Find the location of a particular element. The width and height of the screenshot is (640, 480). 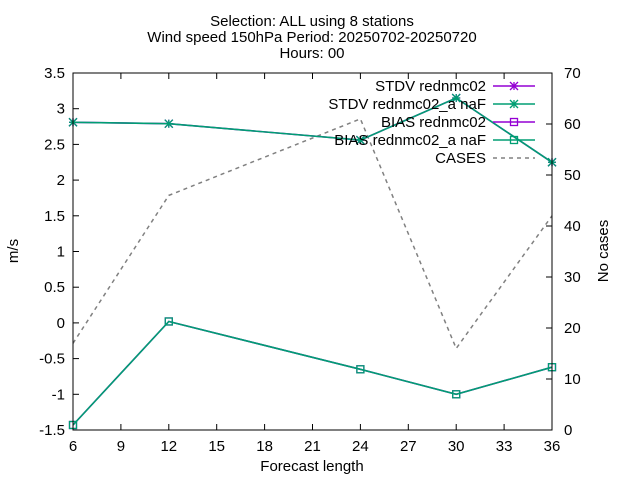

y-tick-label: 3 is located at coordinates (61, 109).